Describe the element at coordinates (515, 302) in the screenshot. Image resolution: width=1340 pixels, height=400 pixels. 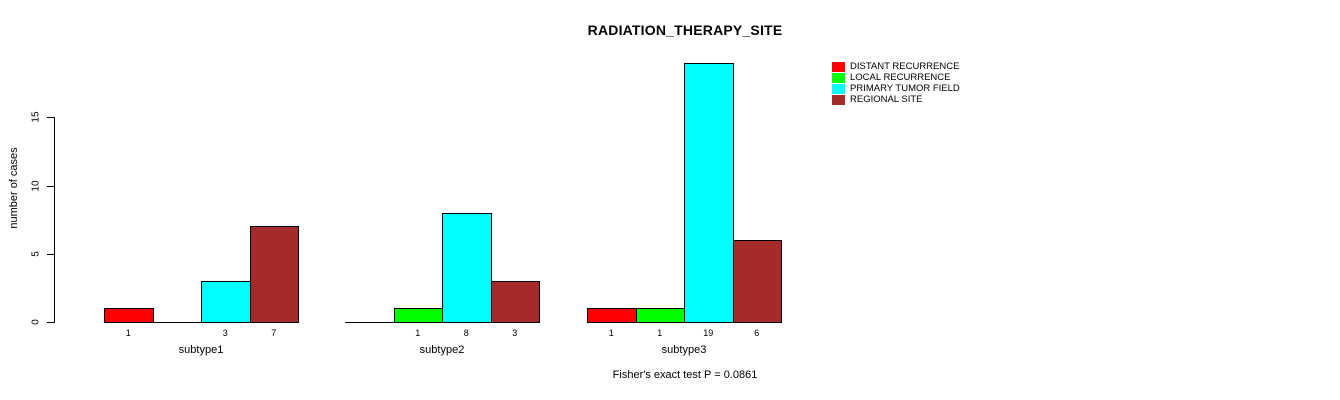
I see `bar-subtype2-regional-site` at that location.